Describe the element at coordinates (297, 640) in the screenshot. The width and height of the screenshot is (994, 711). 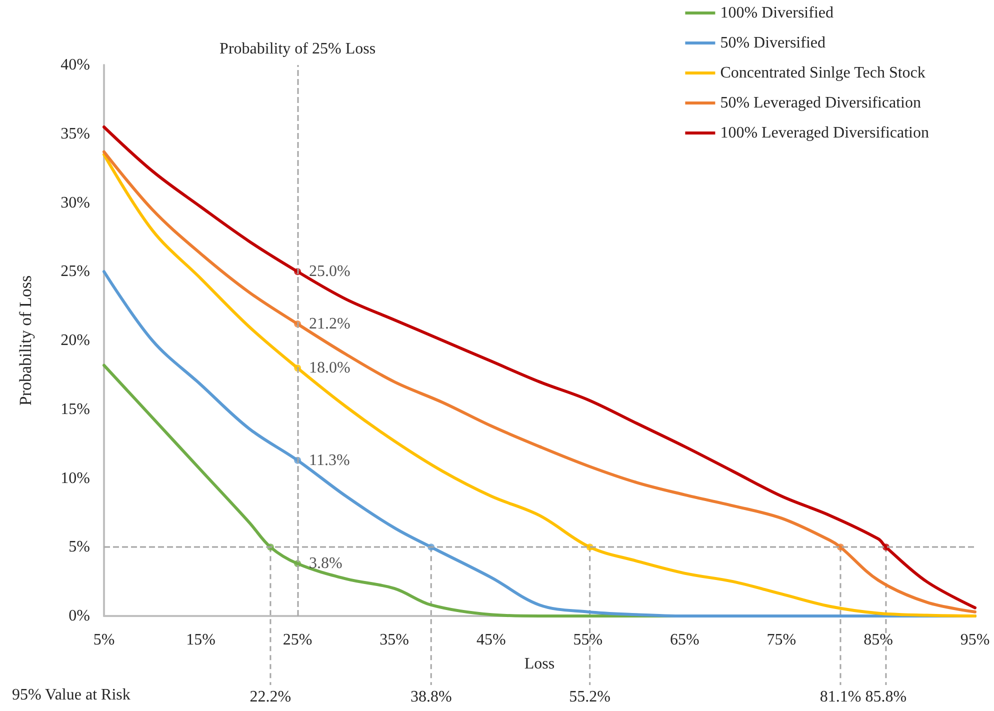
I see `x-tick-label: 25%` at that location.